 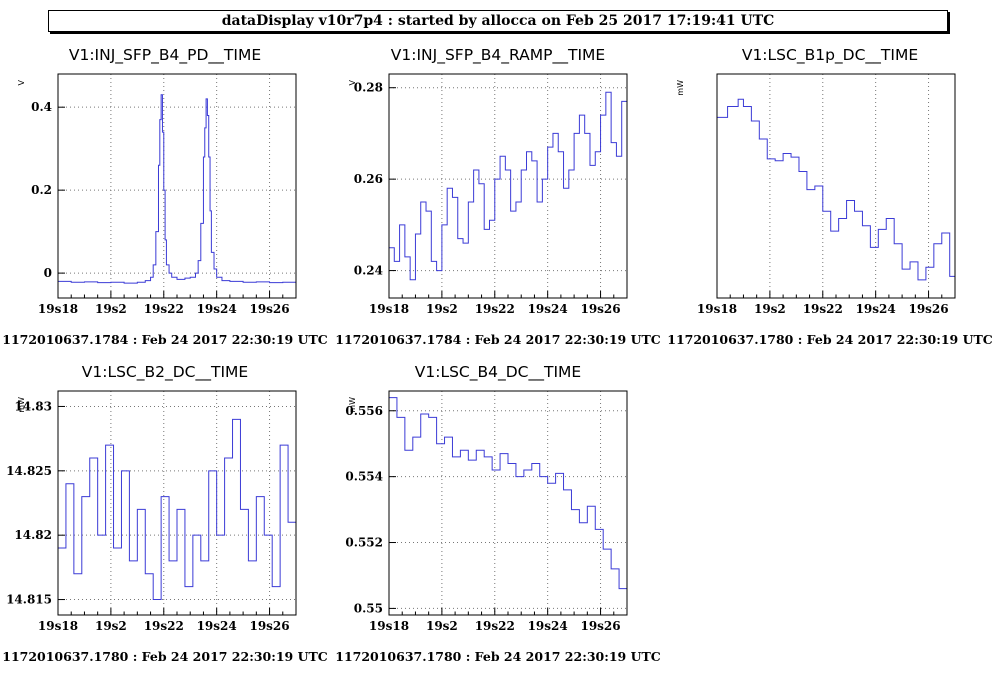 What do you see at coordinates (368, 179) in the screenshot?
I see `y-tick-label: 0.26` at bounding box center [368, 179].